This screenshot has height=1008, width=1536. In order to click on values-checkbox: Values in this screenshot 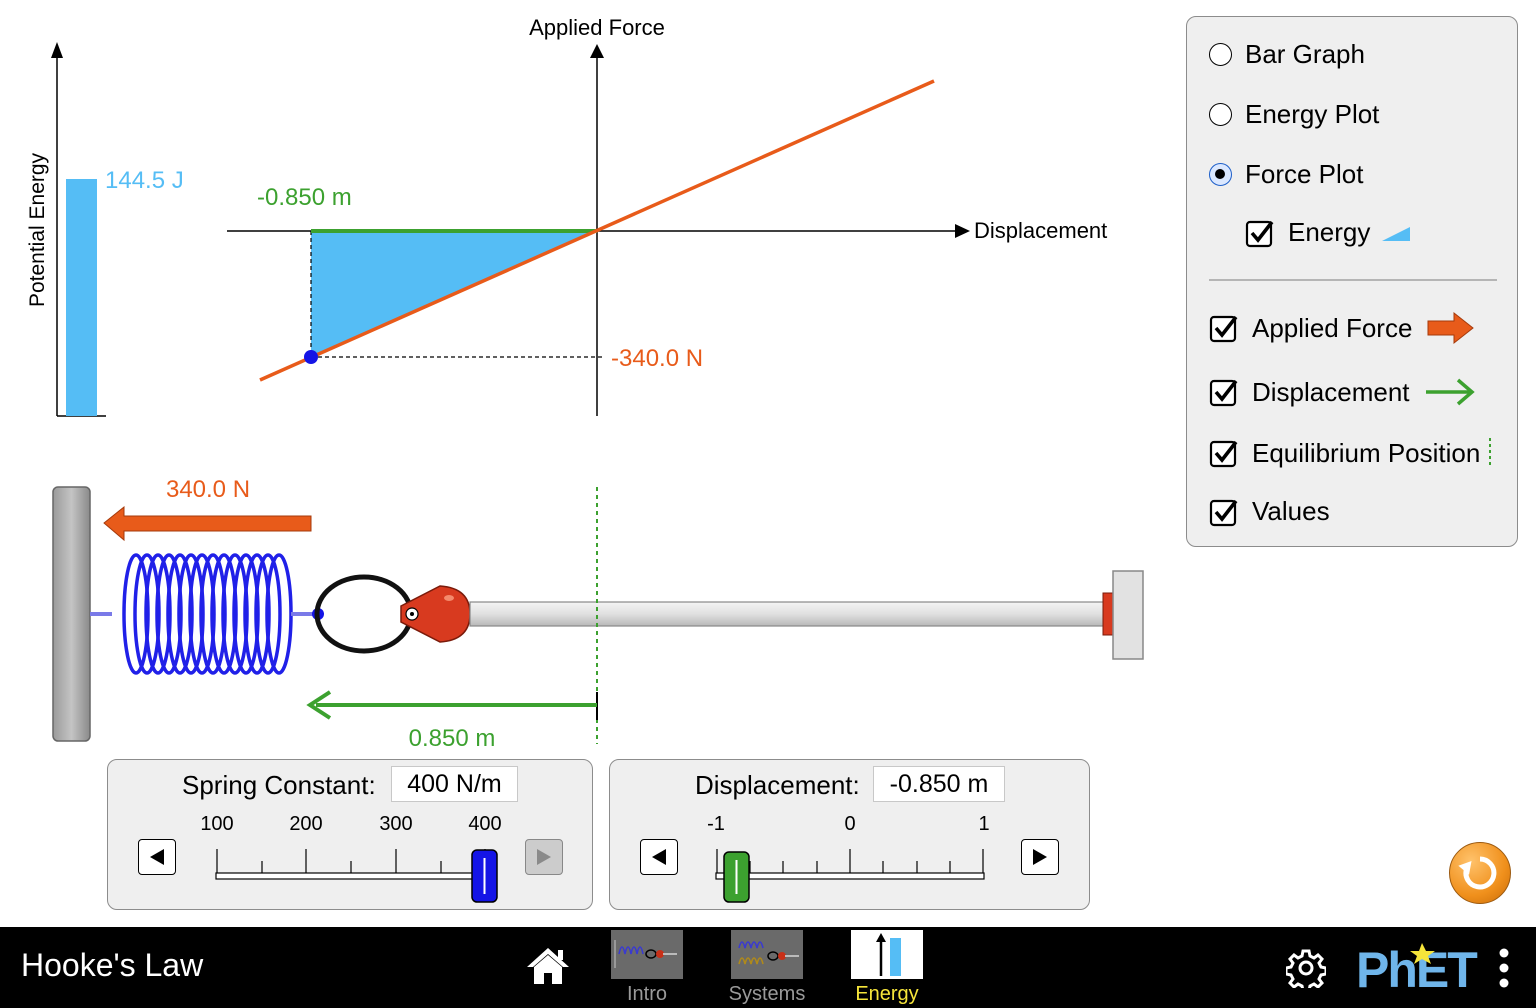, I will do `click(1269, 511)`.